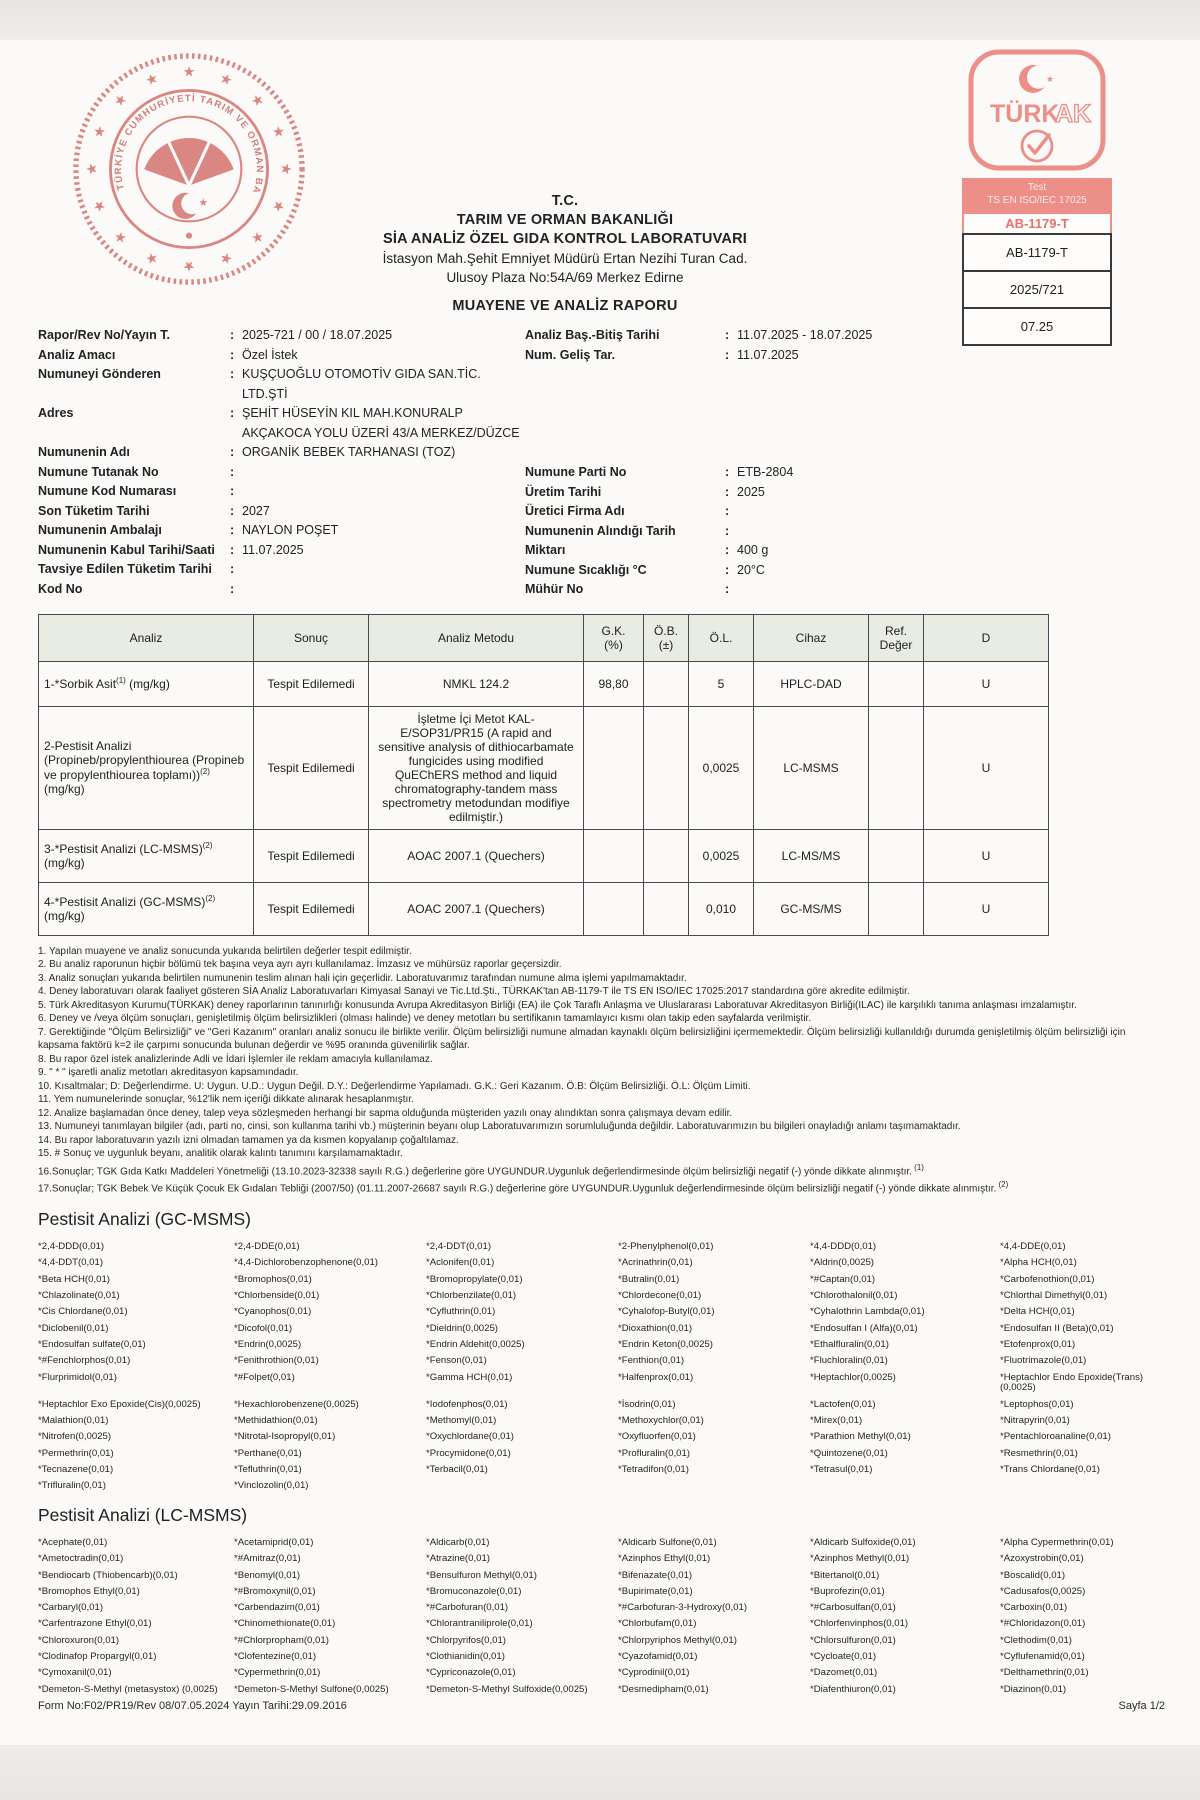 The image size is (1200, 1800). What do you see at coordinates (507, 1689) in the screenshot?
I see `pesticide-item: *Demeton-S-Methyl Sulfoxide(0,0025)` at bounding box center [507, 1689].